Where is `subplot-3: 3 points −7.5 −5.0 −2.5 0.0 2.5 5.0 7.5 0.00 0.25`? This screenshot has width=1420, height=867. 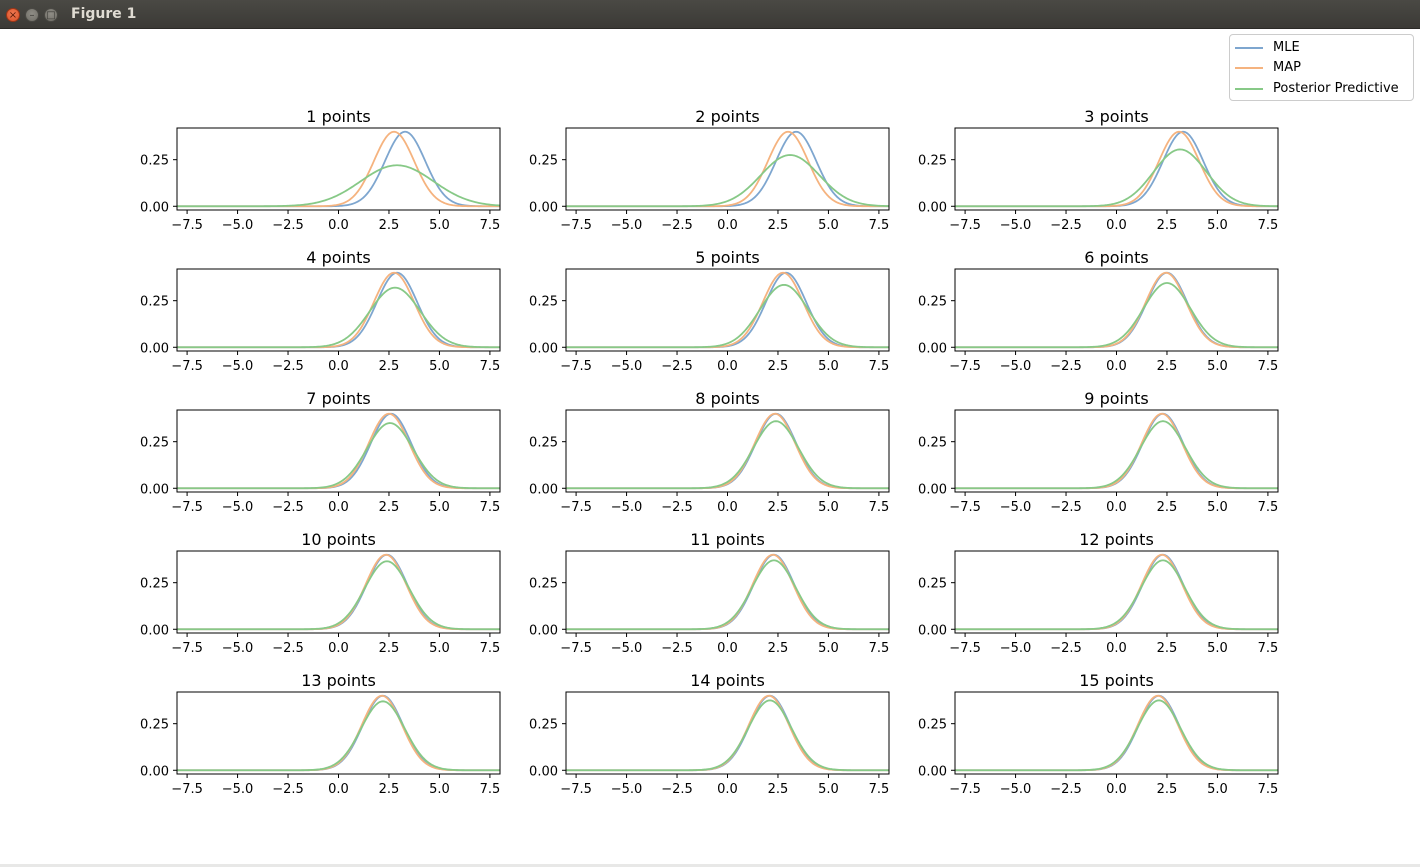 subplot-3: 3 points −7.5 −5.0 −2.5 0.0 2.5 5.0 7.5 0.00 0.25 is located at coordinates (1098, 170).